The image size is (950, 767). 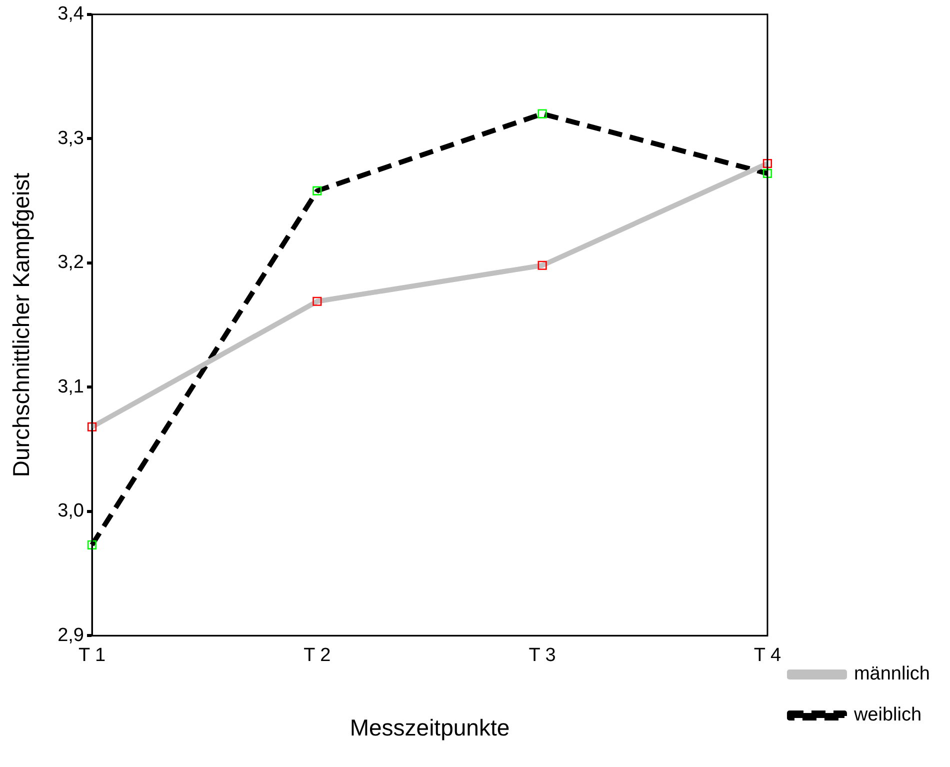 What do you see at coordinates (768, 655) in the screenshot?
I see `x-tick-label: T 4` at bounding box center [768, 655].